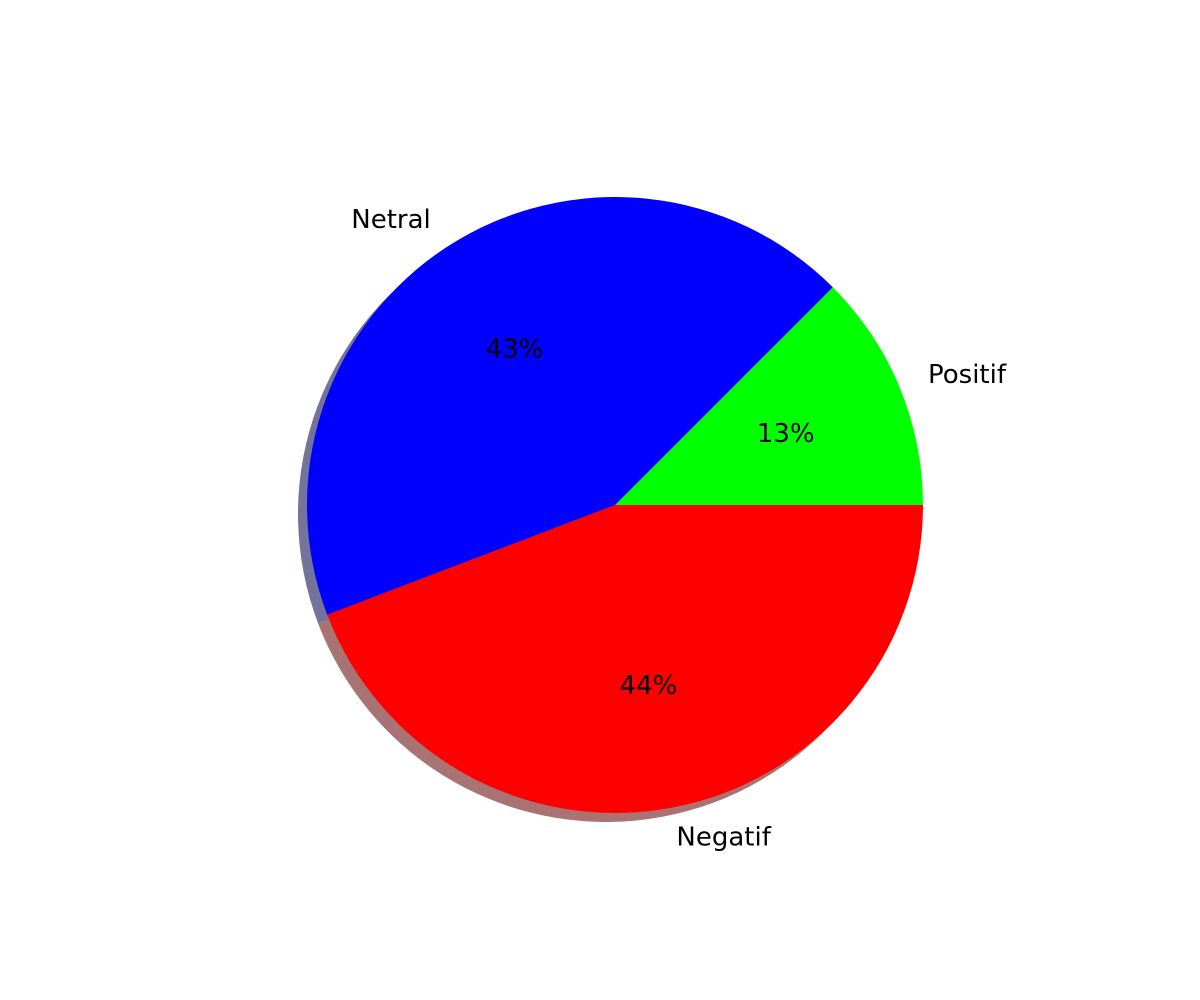  What do you see at coordinates (723, 838) in the screenshot?
I see `label-negatif: Negatif` at bounding box center [723, 838].